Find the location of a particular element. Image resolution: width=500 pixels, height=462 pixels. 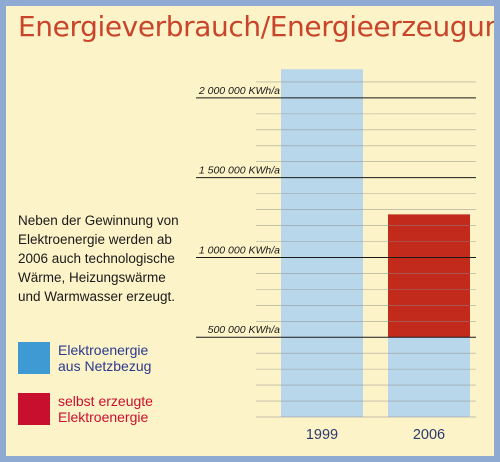

y-tick-label: 1 500 000 KWh/a is located at coordinates (239, 171).